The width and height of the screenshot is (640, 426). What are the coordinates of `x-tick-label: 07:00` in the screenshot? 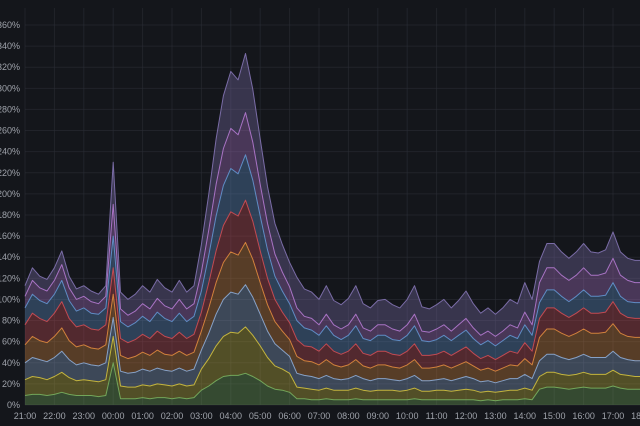 It's located at (319, 416).